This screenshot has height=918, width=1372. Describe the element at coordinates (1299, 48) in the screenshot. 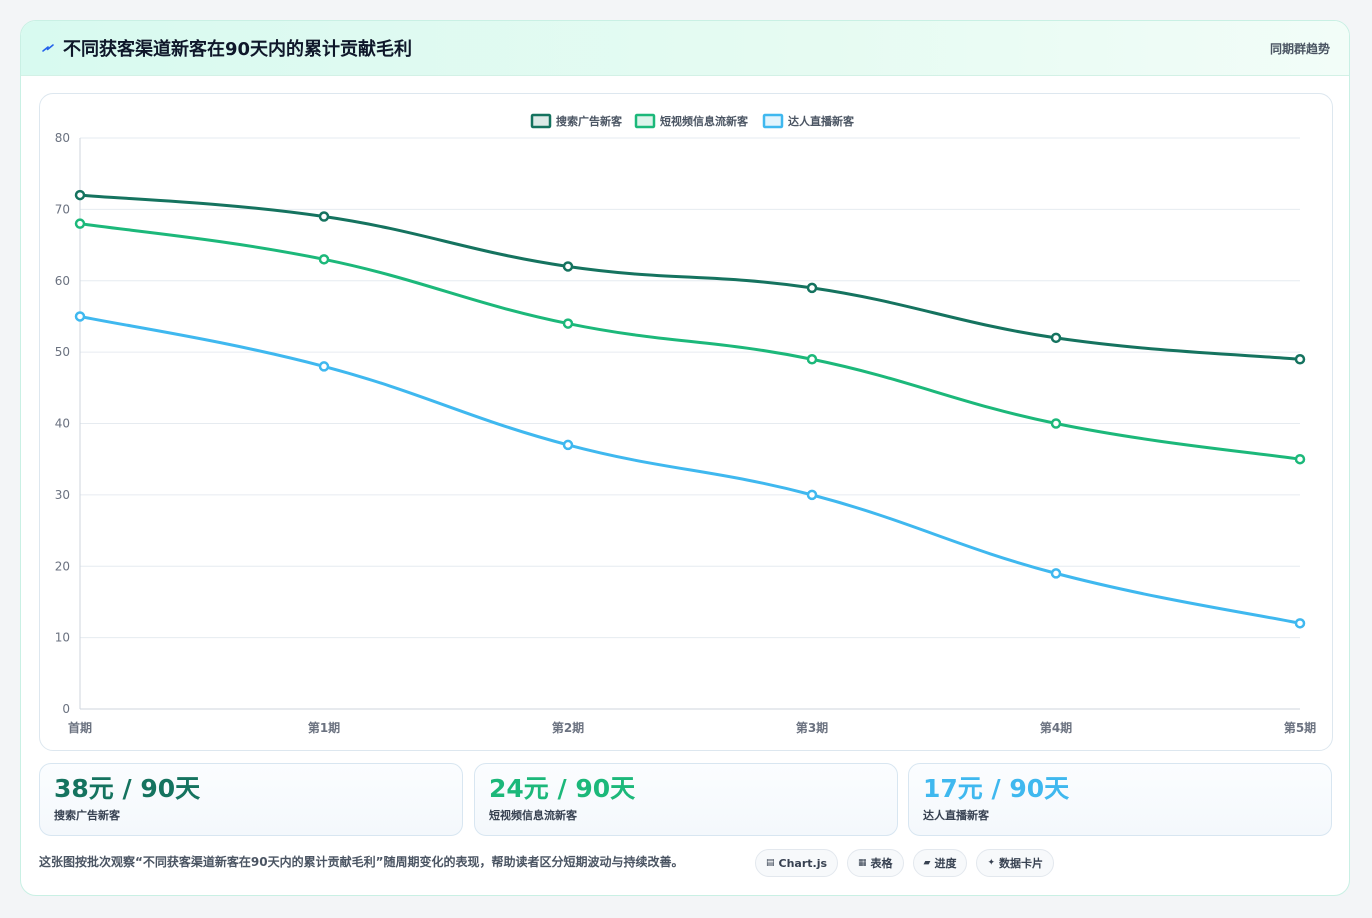

I see `header-tag: 同期群趋势` at that location.